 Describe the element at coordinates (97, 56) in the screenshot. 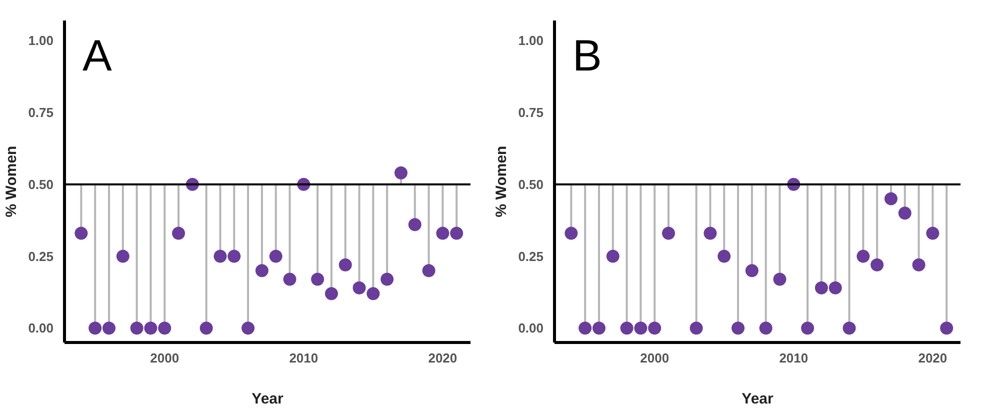

I see `chart-title: A` at that location.